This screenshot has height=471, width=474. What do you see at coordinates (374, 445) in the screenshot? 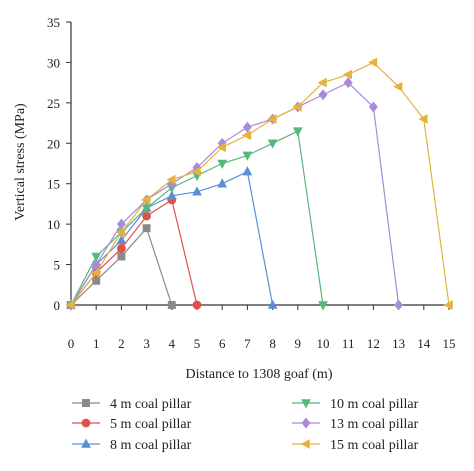
I see `legend-label: 15 m coal pillar` at bounding box center [374, 445].